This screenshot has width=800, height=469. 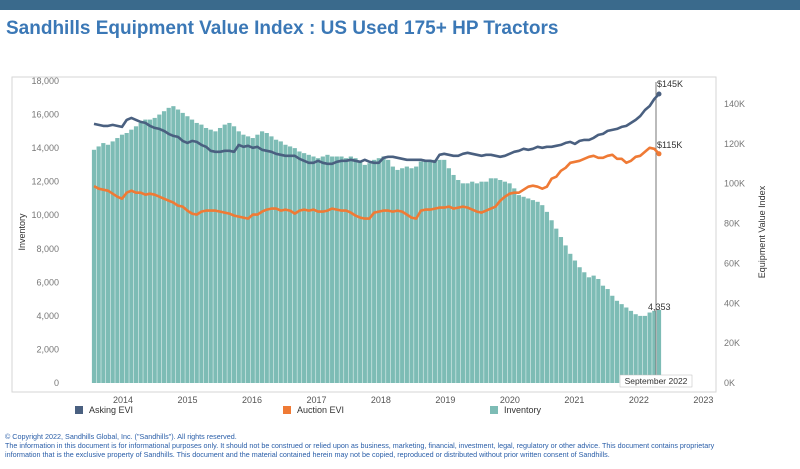 I want to click on legend-auction-evi: Auction EVI, so click(x=313, y=410).